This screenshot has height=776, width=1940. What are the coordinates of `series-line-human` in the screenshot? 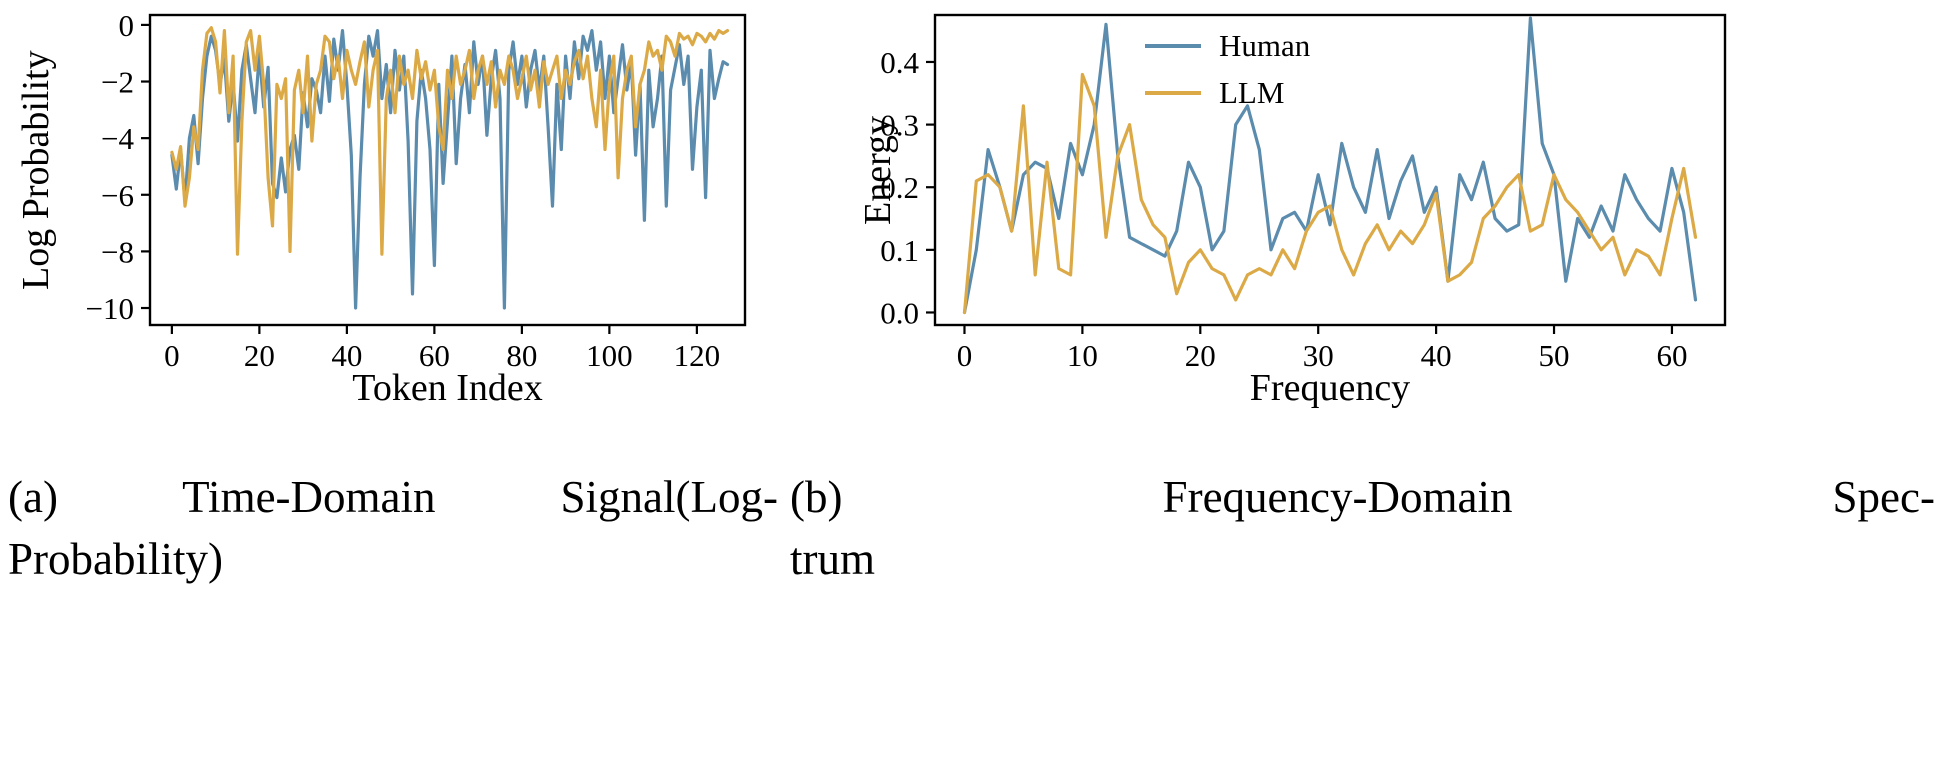 It's located at (1330, 165).